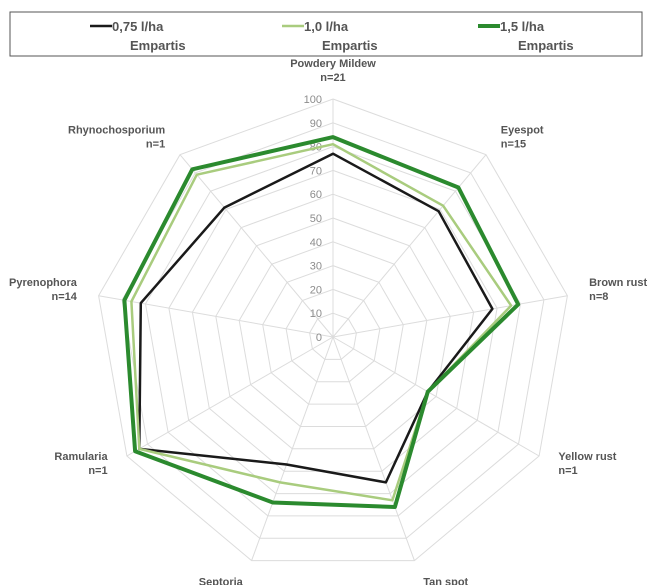  What do you see at coordinates (618, 290) in the screenshot?
I see `category-label-brown-rust: Brown rust n=8` at bounding box center [618, 290].